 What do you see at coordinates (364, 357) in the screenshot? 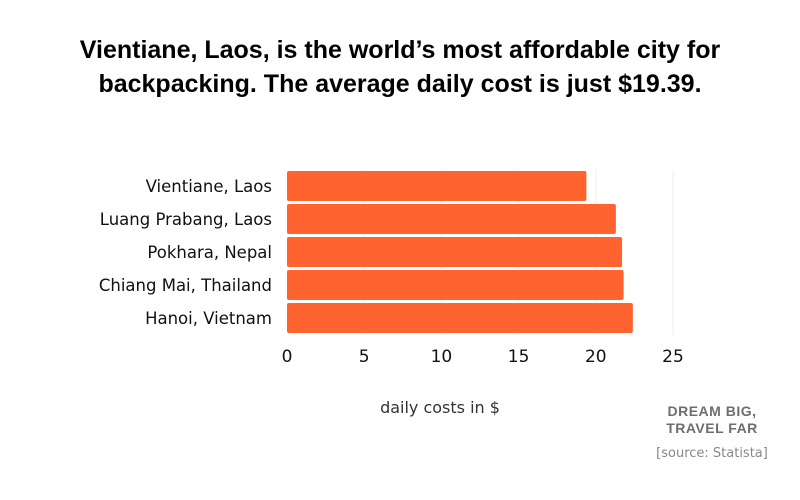
I see `x-tick-label: 5` at bounding box center [364, 357].